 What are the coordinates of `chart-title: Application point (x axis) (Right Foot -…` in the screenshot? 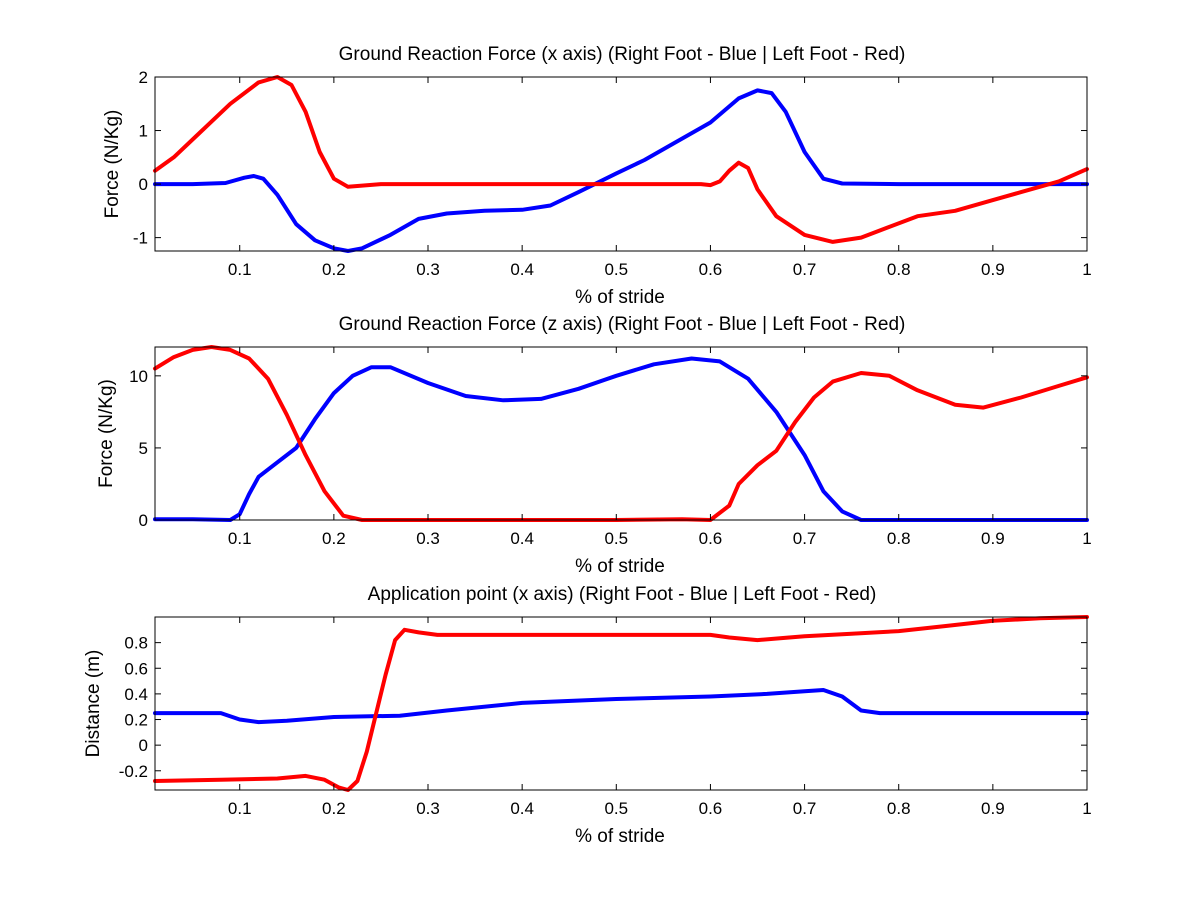 It's located at (622, 594).